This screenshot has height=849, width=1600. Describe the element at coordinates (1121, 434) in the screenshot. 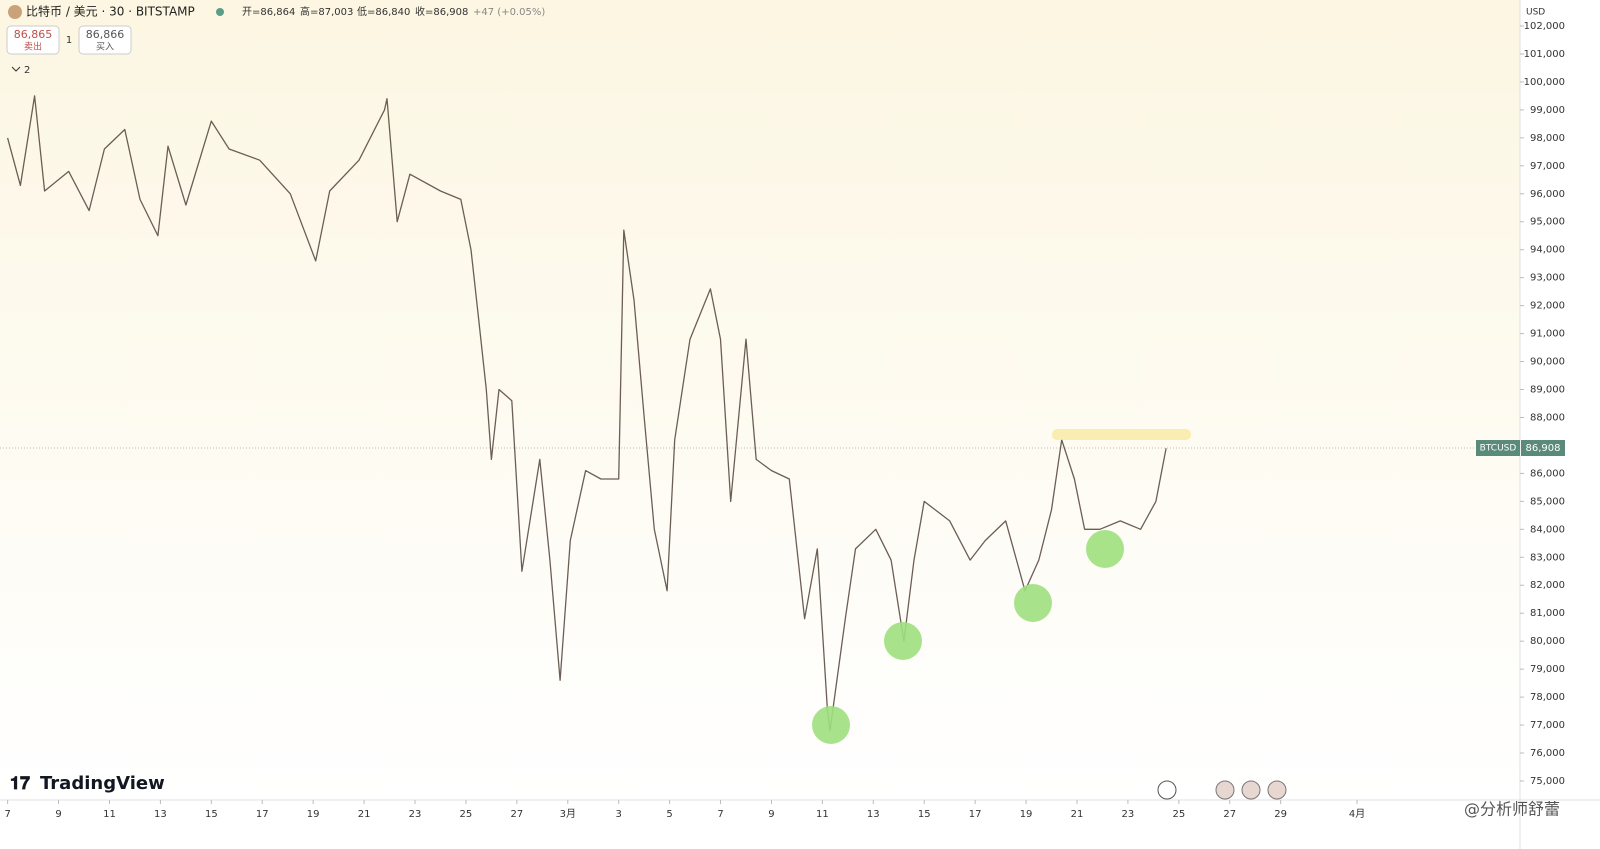

I see `resistance-highlight` at that location.